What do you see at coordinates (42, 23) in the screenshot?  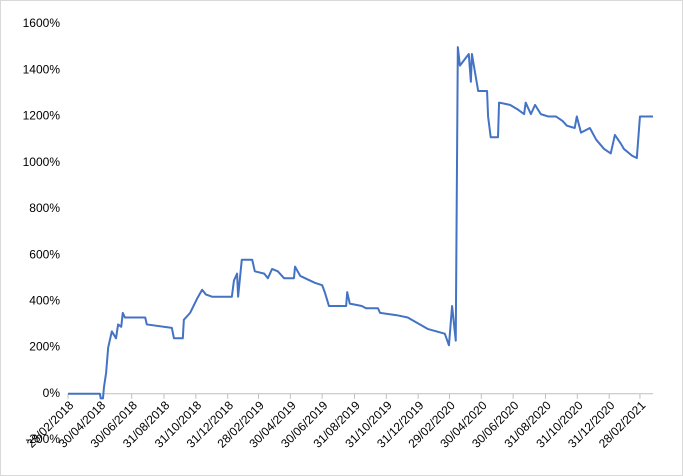 I see `y-tick-label: 1600%` at bounding box center [42, 23].